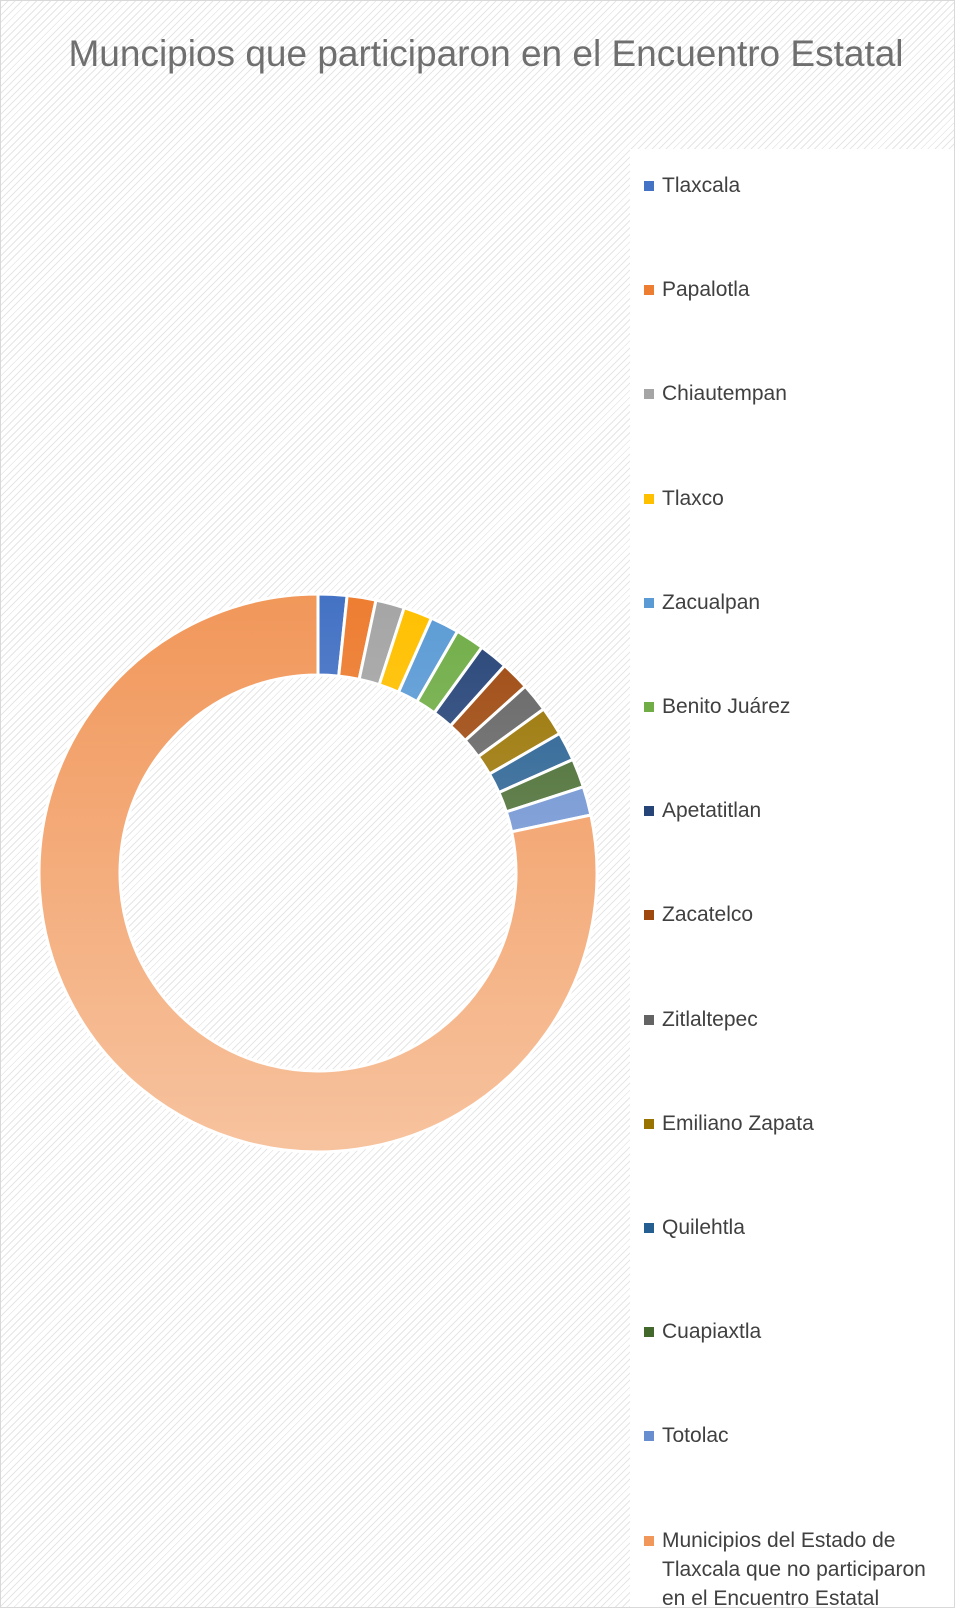 The height and width of the screenshot is (1608, 955). I want to click on legend-item: Zitlaltepec, so click(794, 1019).